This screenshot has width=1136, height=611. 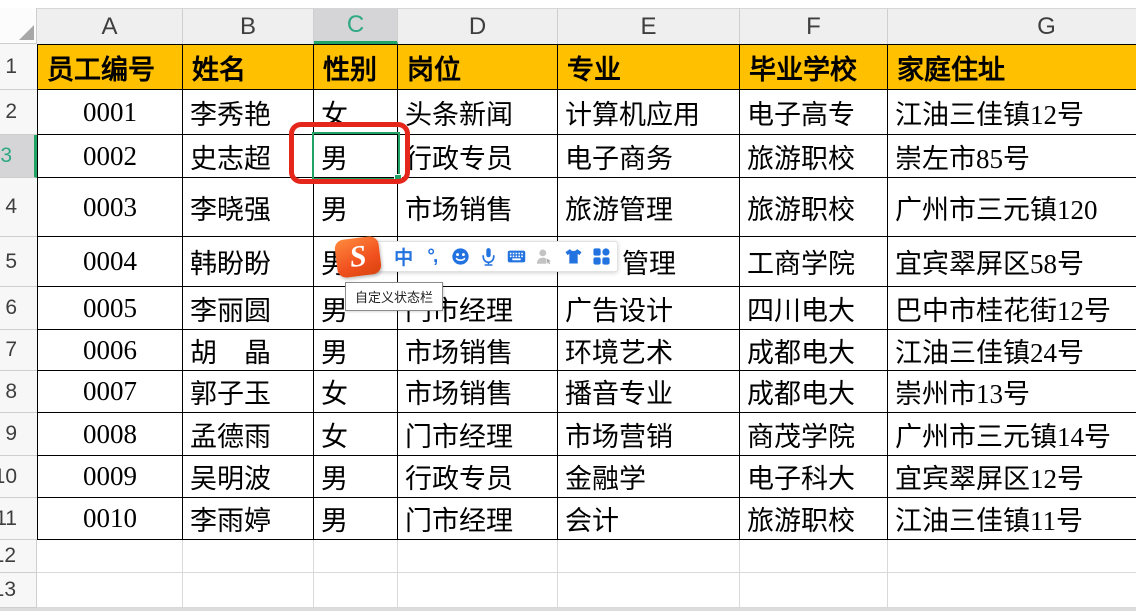 I want to click on cell-B1: 姓名, so click(x=248, y=67).